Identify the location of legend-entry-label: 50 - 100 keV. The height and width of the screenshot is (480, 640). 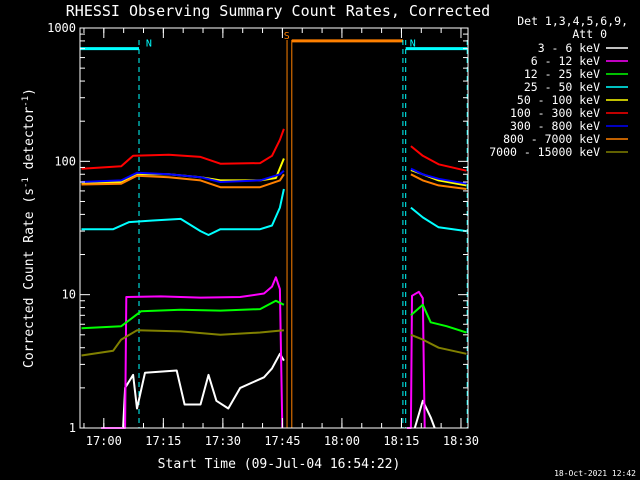
(558, 100).